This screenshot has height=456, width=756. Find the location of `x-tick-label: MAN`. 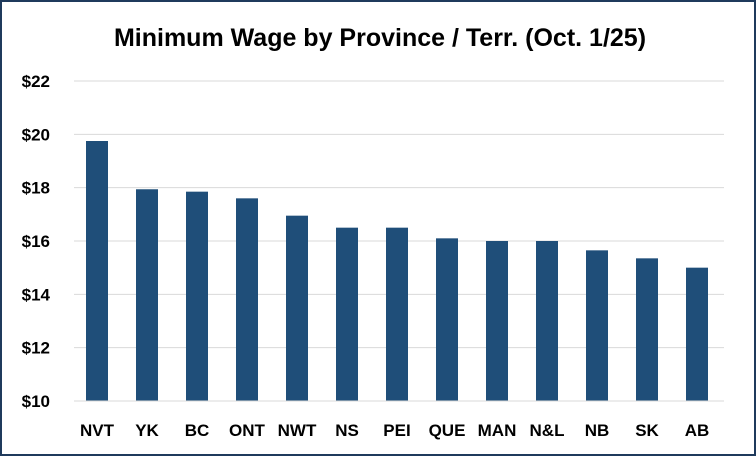

x-tick-label: MAN is located at coordinates (497, 430).